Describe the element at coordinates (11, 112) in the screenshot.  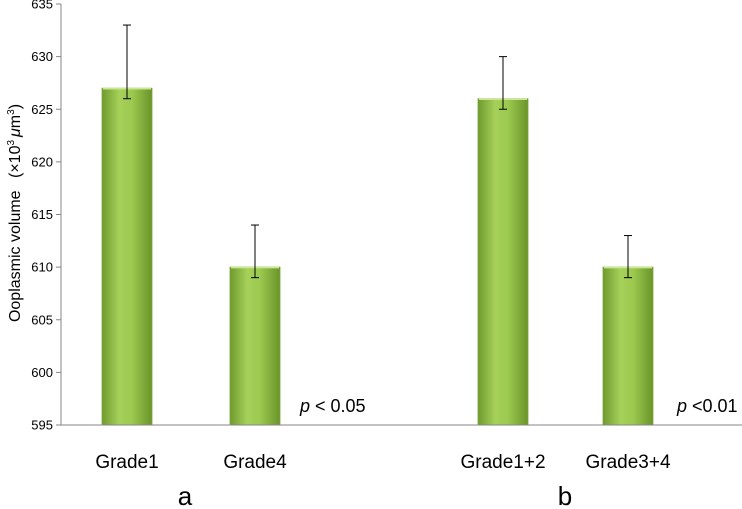
I see `y-axis-label-unit-exp2: 3` at that location.